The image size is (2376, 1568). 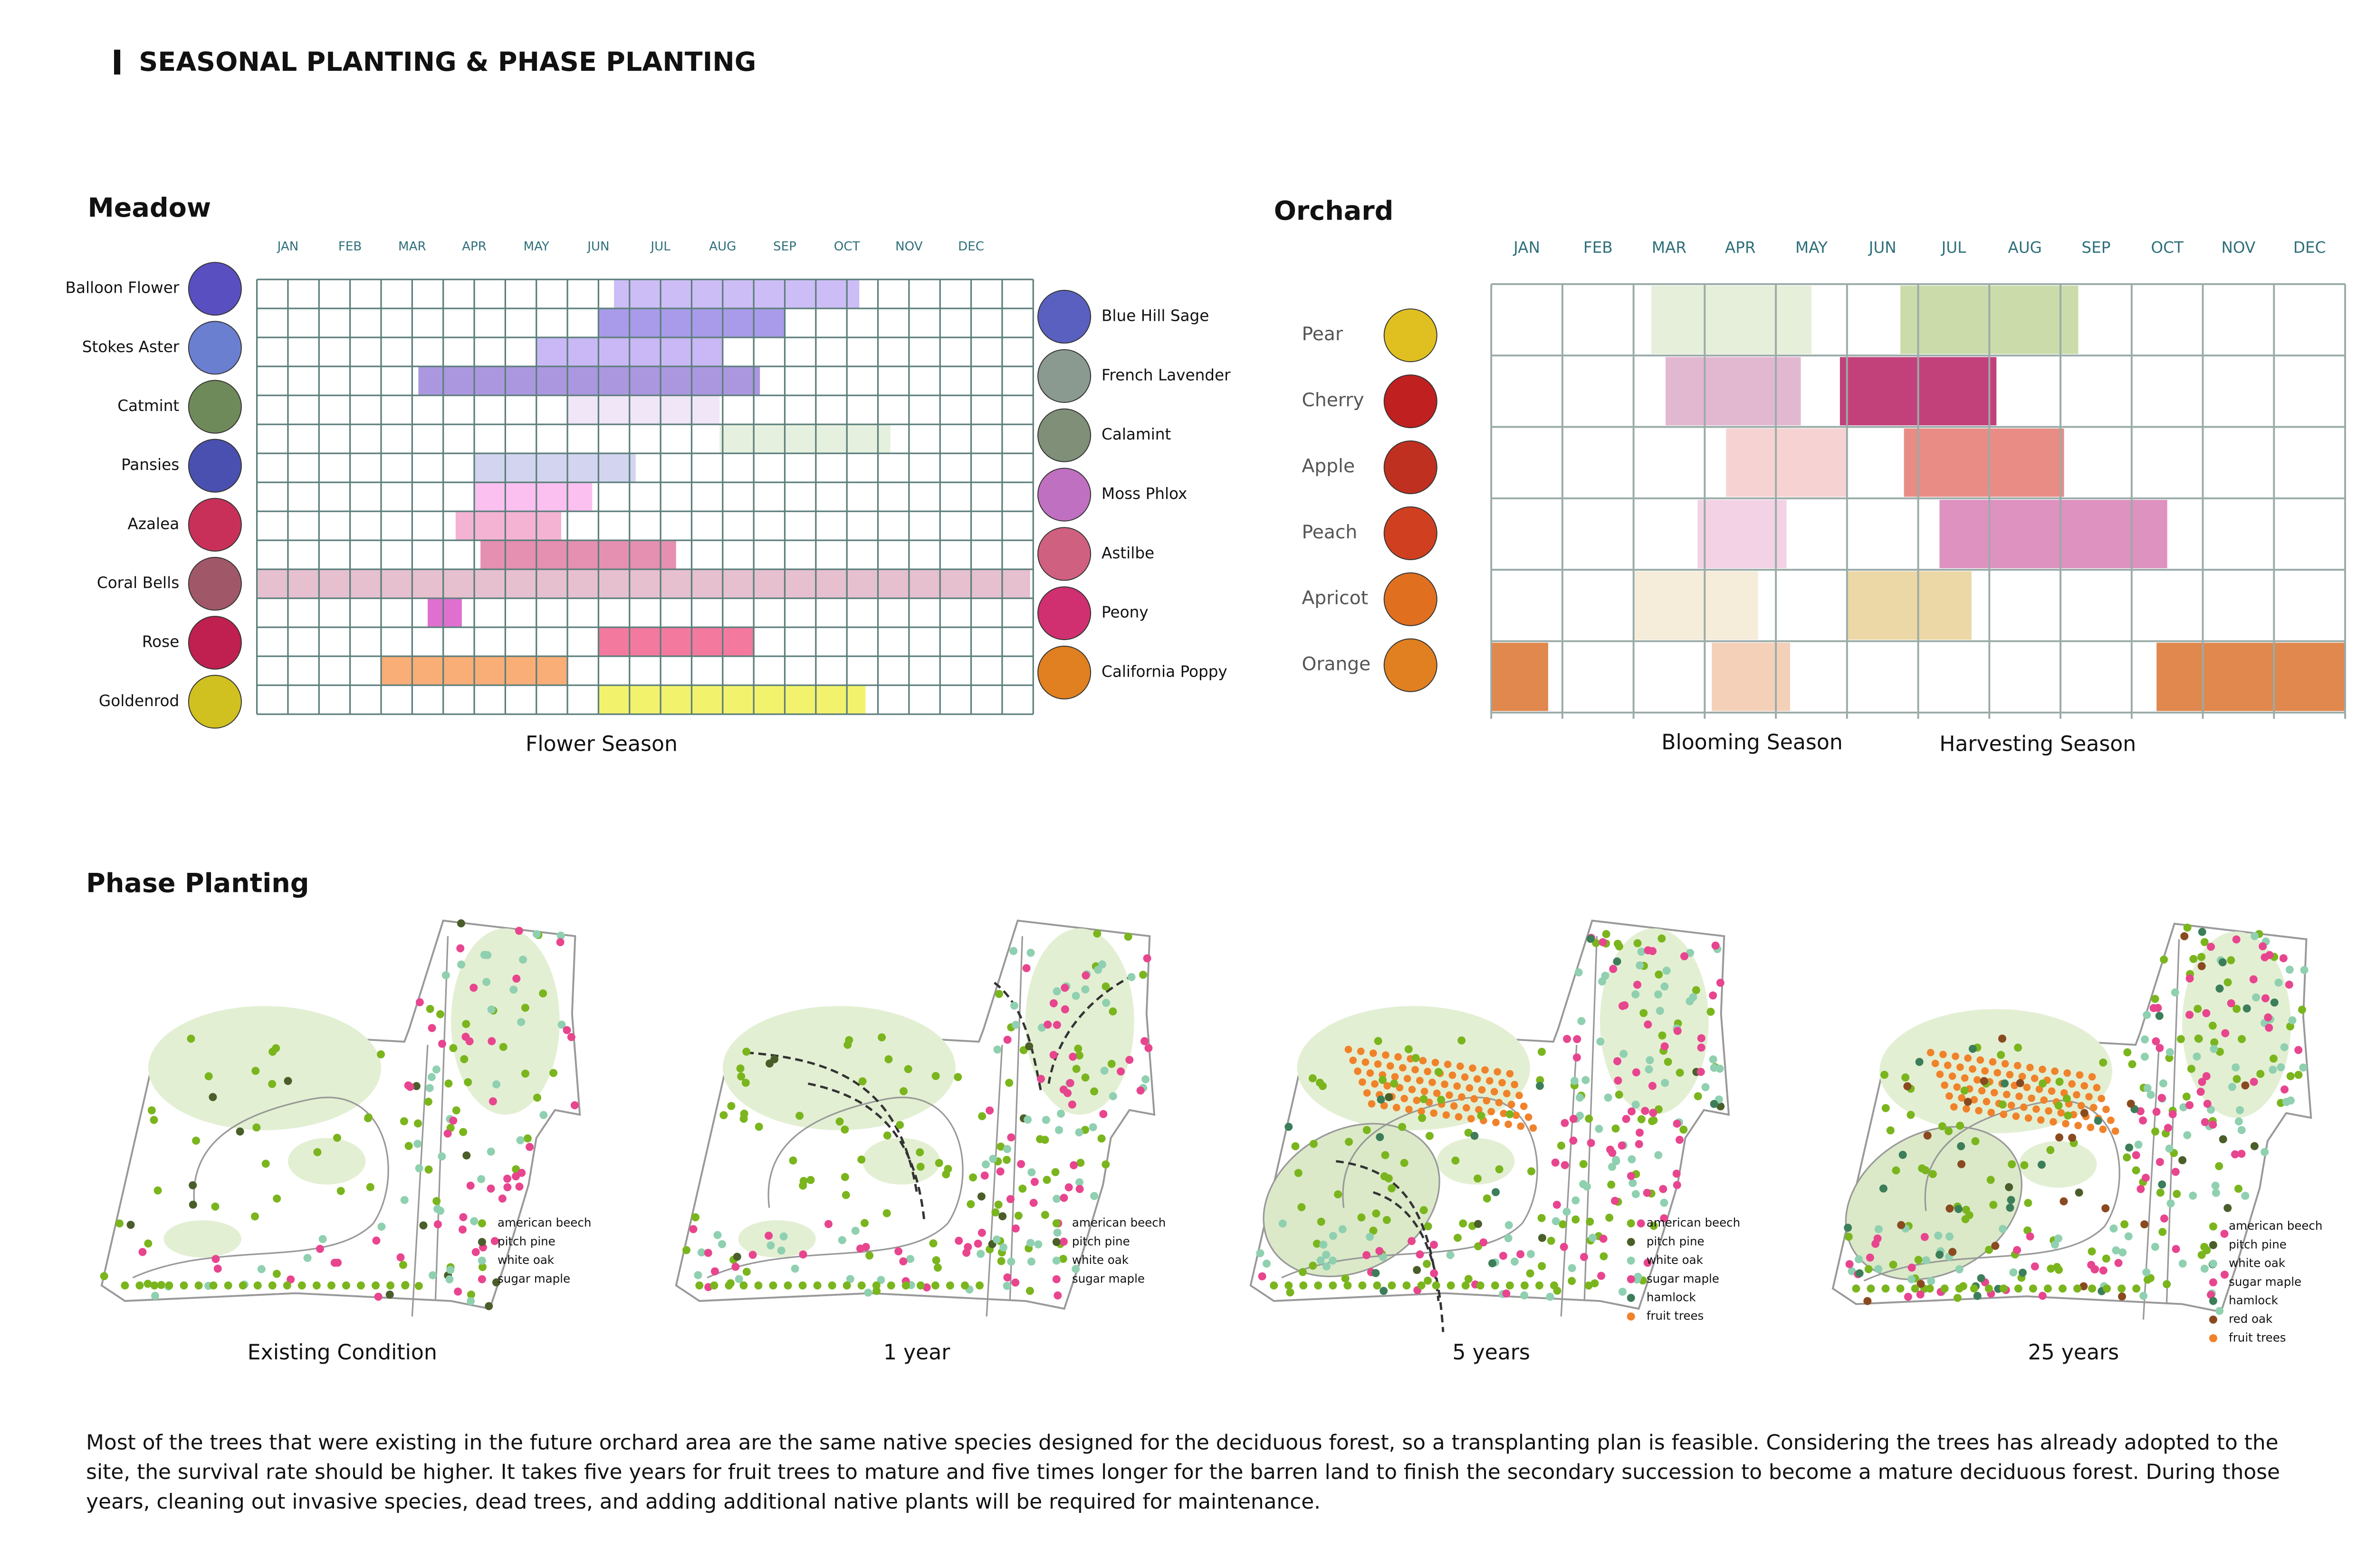 I want to click on path-line, so click(x=1409, y=1188).